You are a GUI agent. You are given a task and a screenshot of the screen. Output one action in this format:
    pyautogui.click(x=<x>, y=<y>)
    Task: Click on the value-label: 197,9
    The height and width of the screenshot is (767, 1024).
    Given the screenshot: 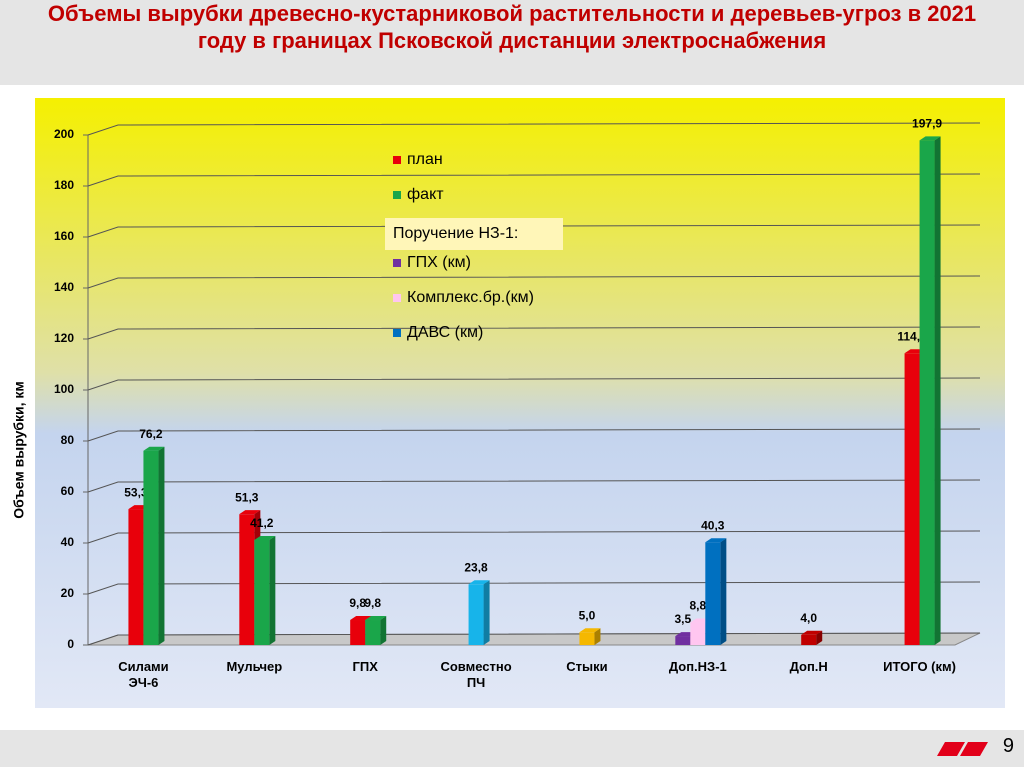 What is the action you would take?
    pyautogui.click(x=927, y=124)
    